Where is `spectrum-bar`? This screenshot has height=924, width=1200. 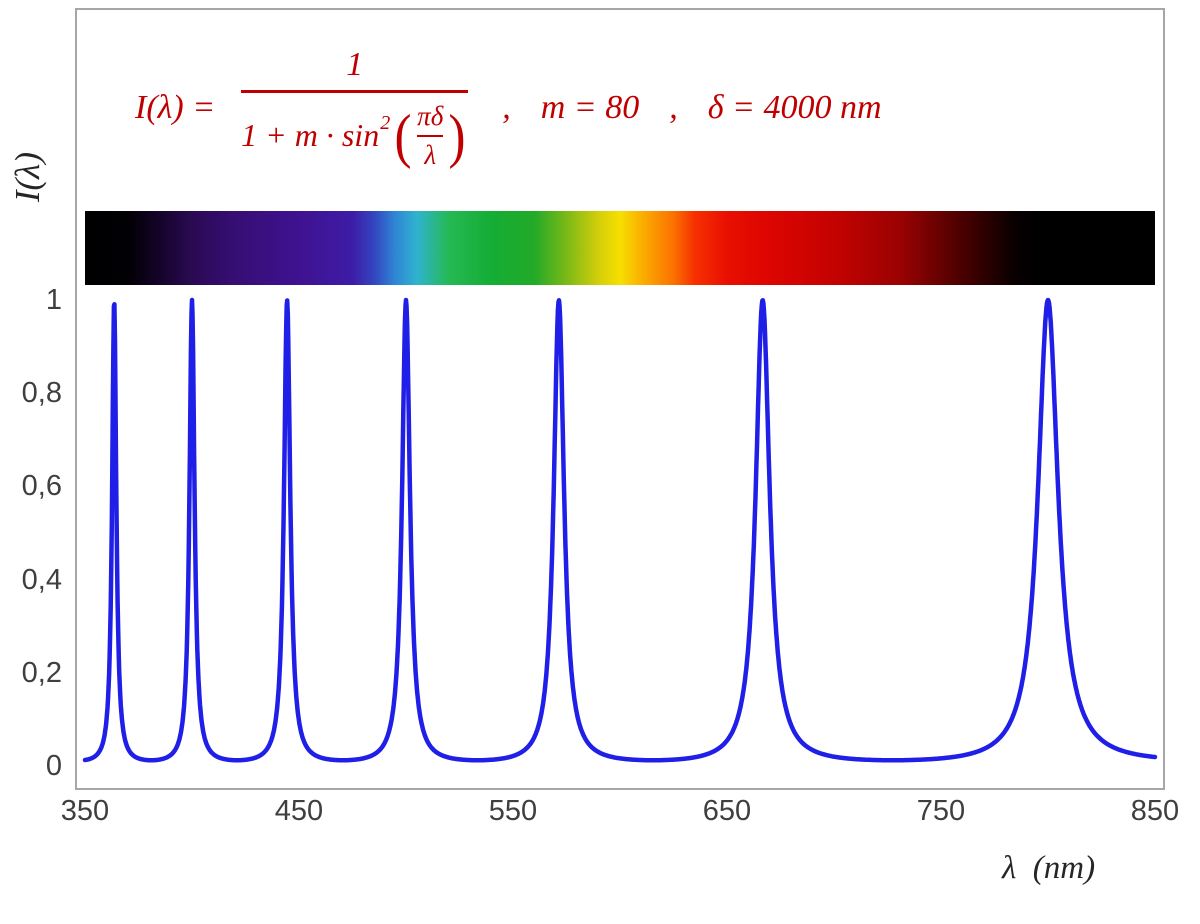
spectrum-bar is located at coordinates (620, 248).